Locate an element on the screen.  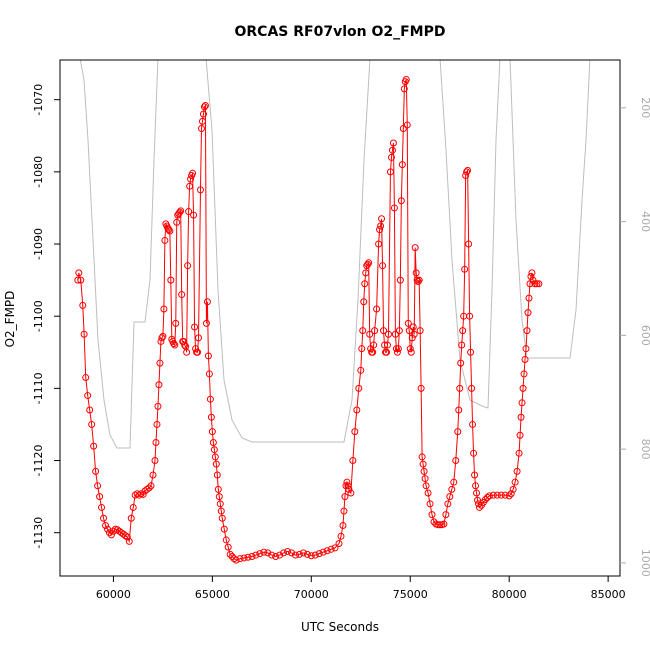
x-tick-label: 65000 is located at coordinates (212, 594).